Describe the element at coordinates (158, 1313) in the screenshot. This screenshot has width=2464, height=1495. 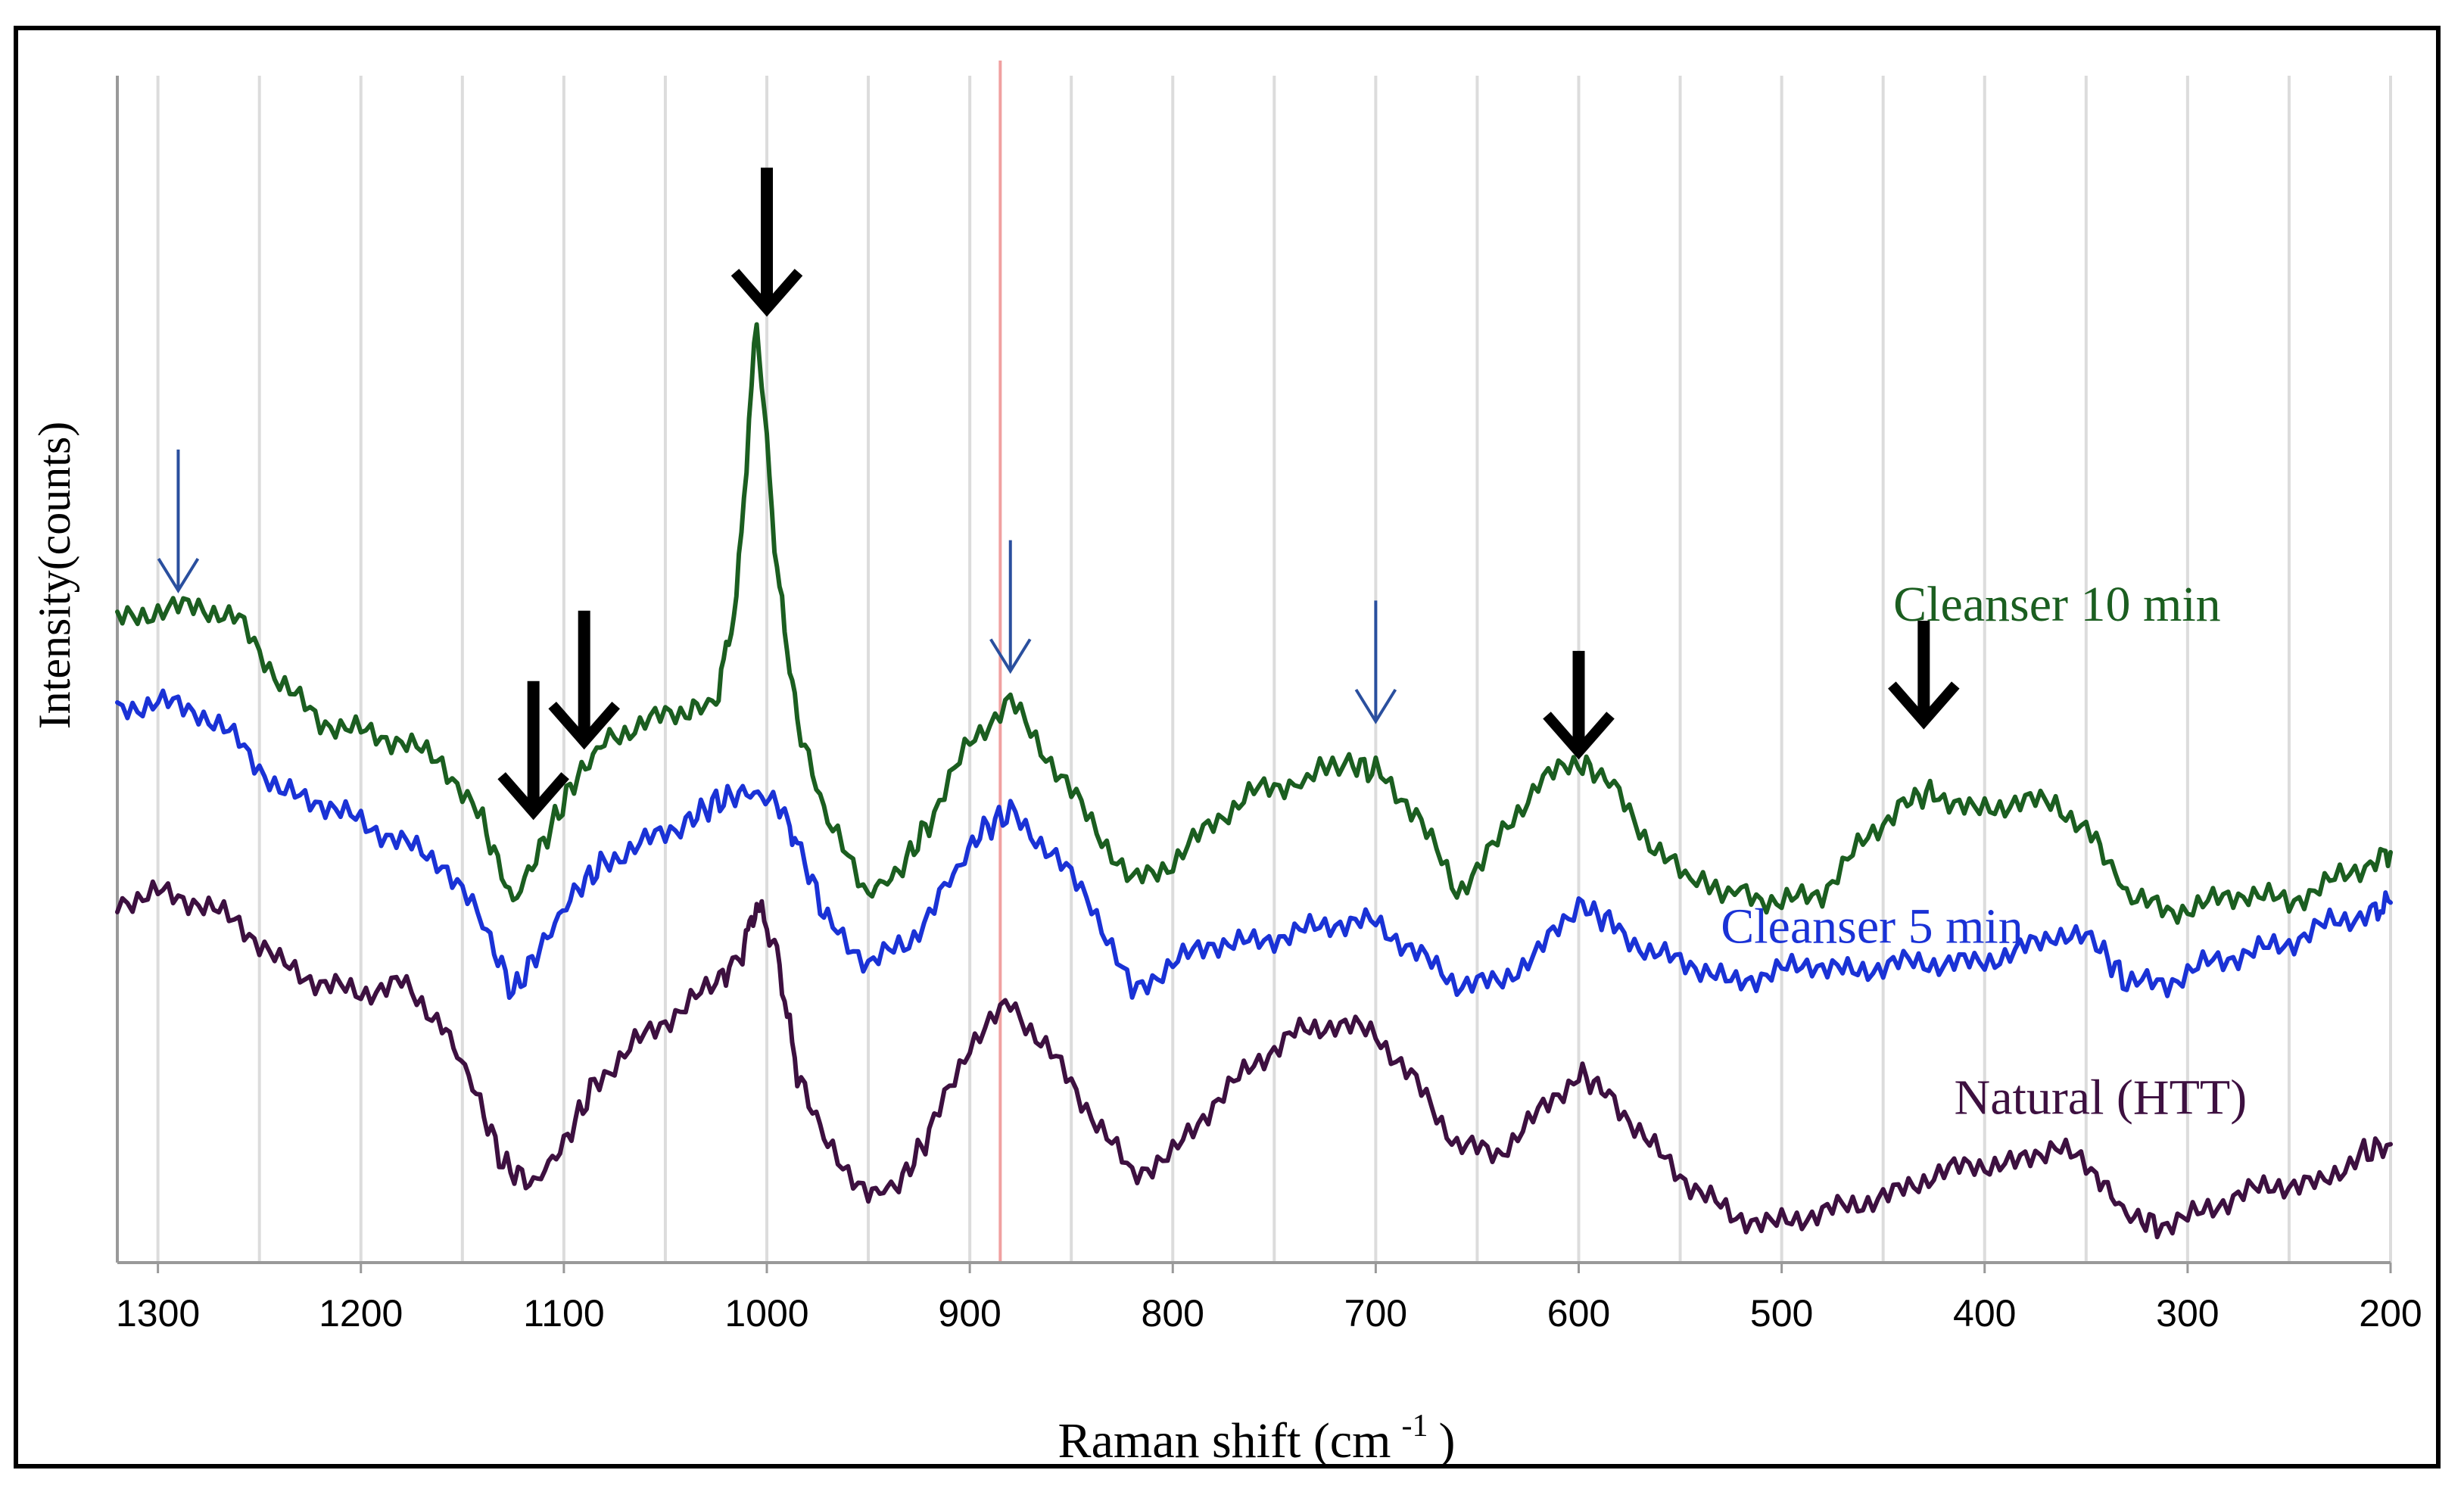
I see `x-tick-label: 1300` at that location.